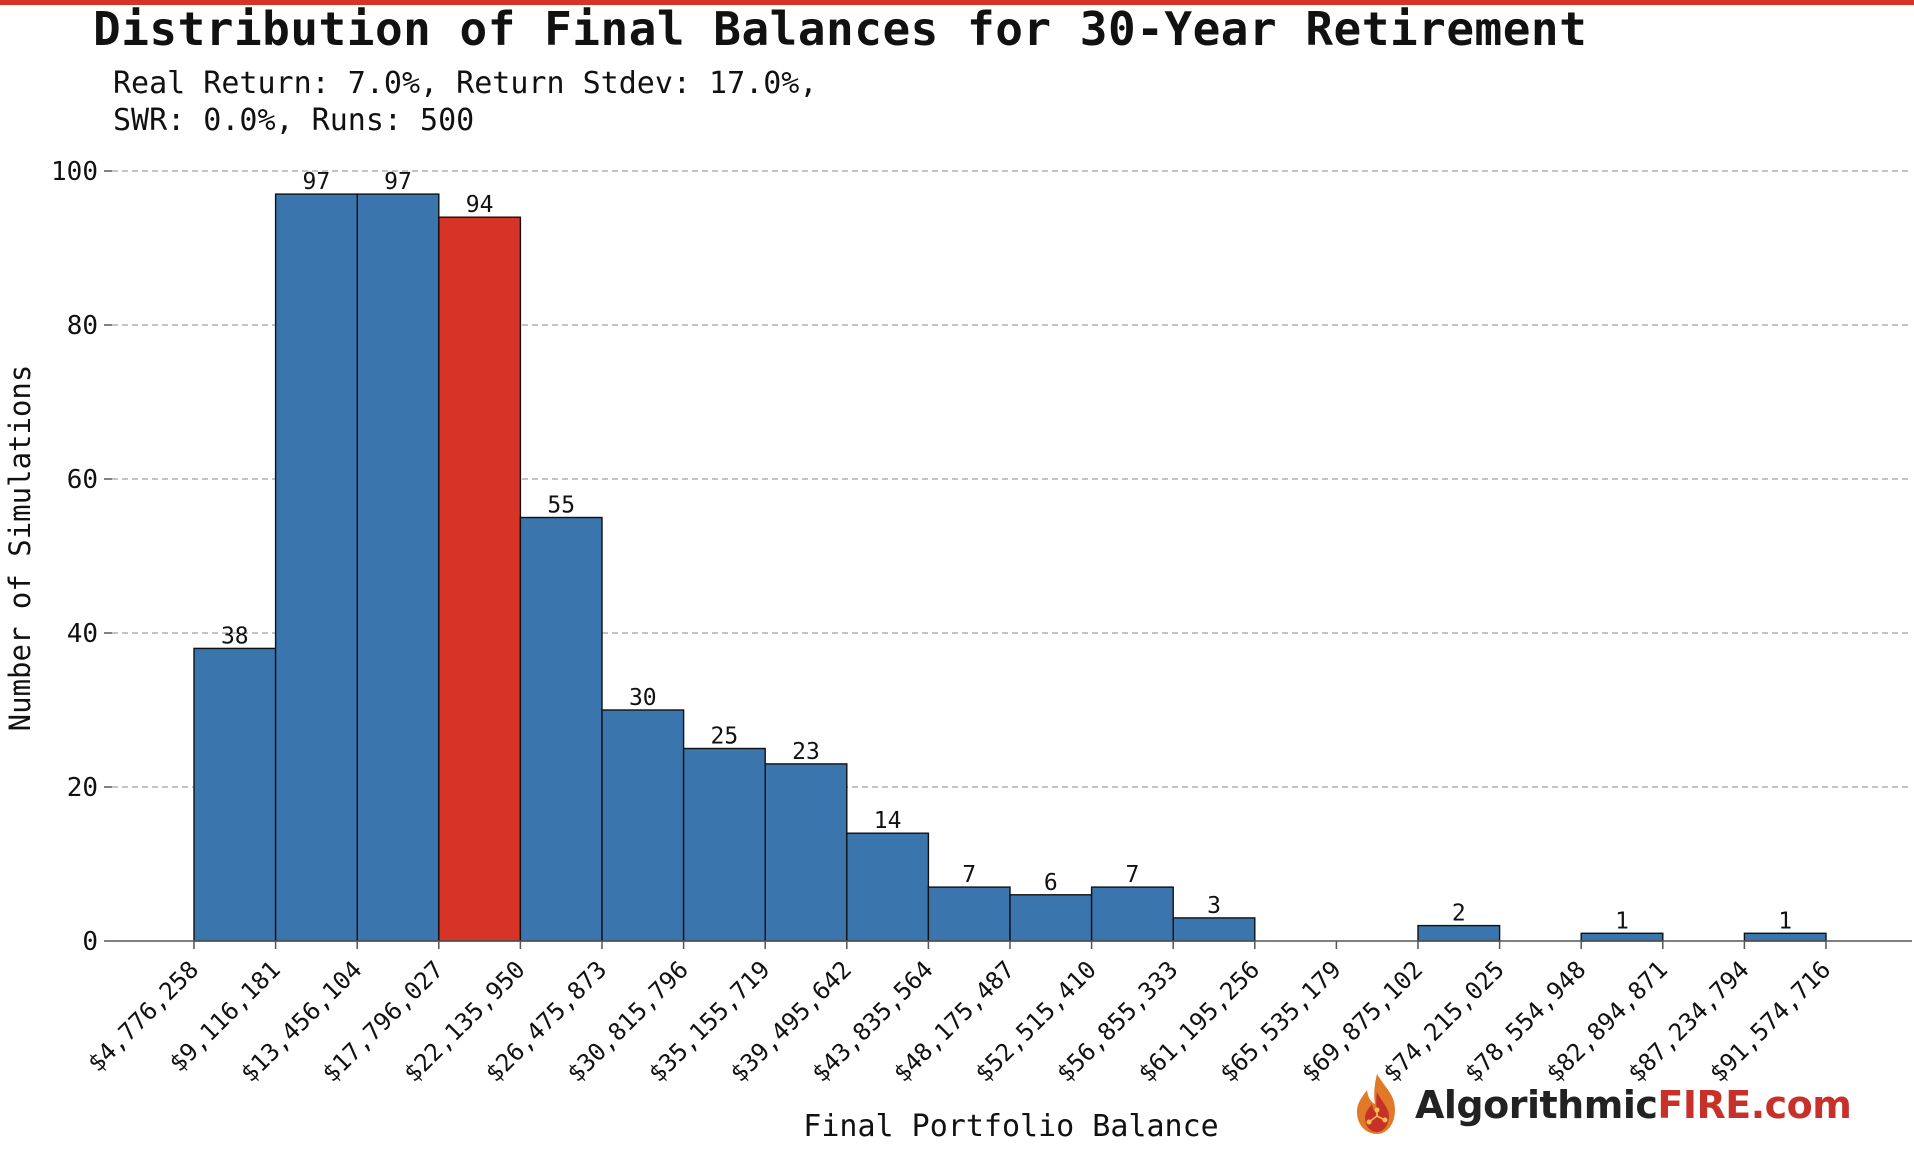 The height and width of the screenshot is (1150, 1914). I want to click on bar-value-label: 2, so click(1459, 914).